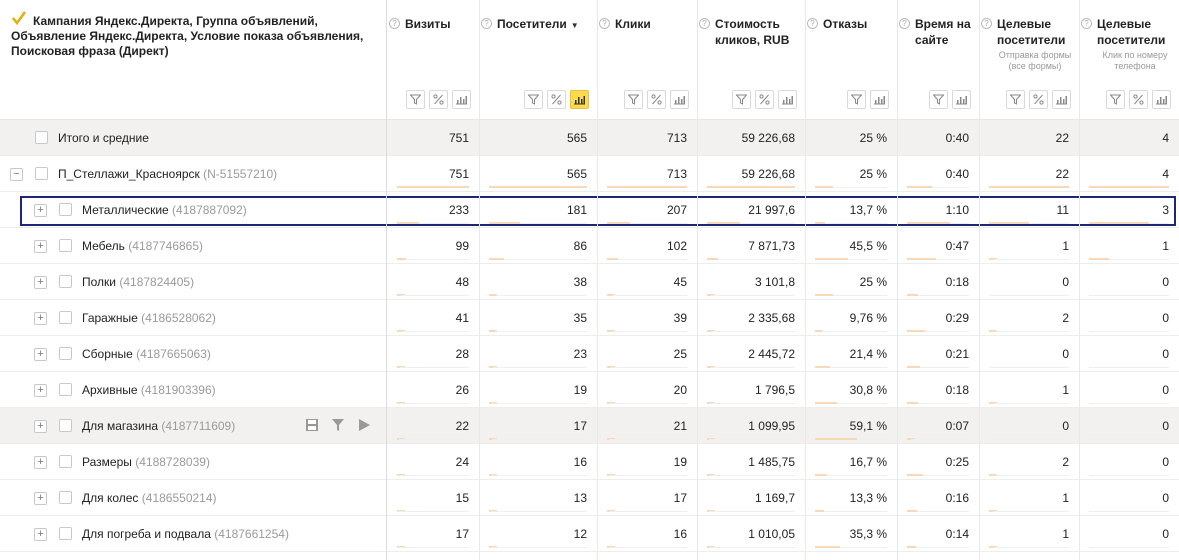 The width and height of the screenshot is (1179, 560). Describe the element at coordinates (938, 60) in the screenshot. I see `metric-header-time: ? Время на сайте` at that location.